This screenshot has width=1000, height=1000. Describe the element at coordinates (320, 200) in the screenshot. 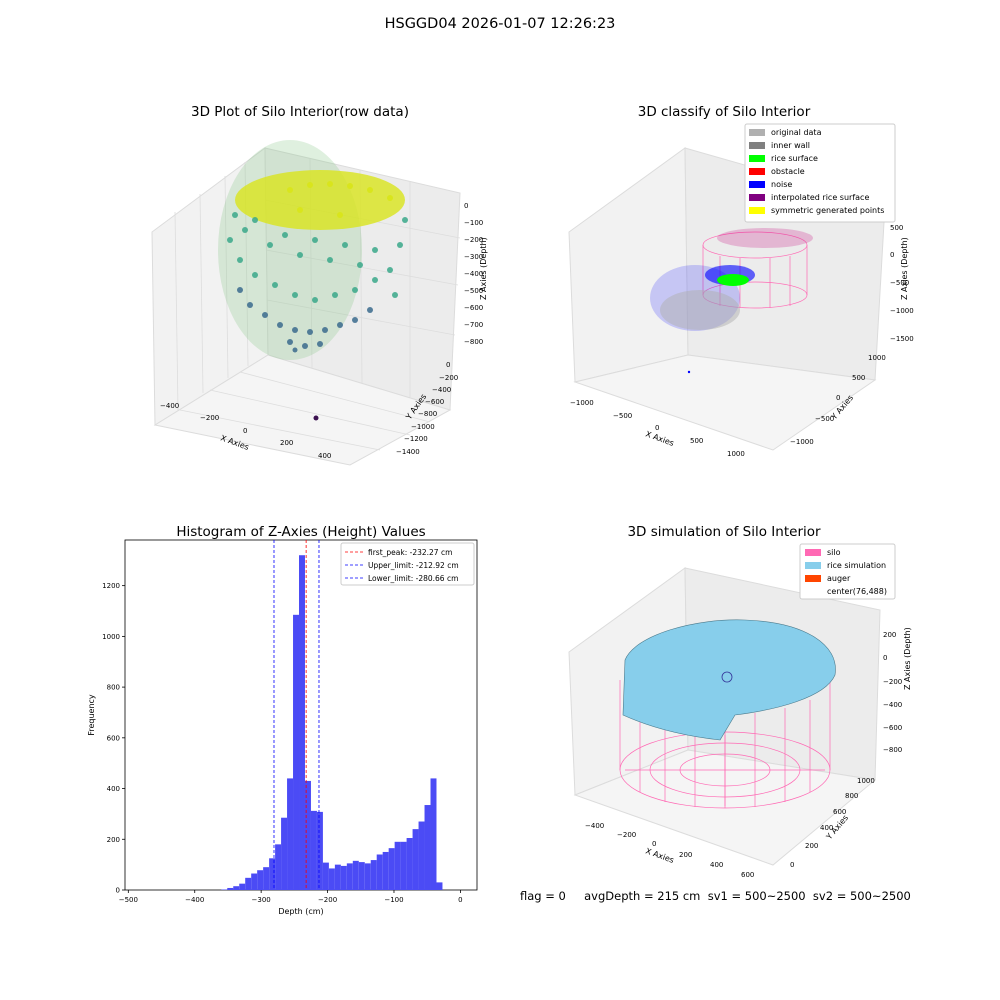

I see `raw-top-ring` at that location.